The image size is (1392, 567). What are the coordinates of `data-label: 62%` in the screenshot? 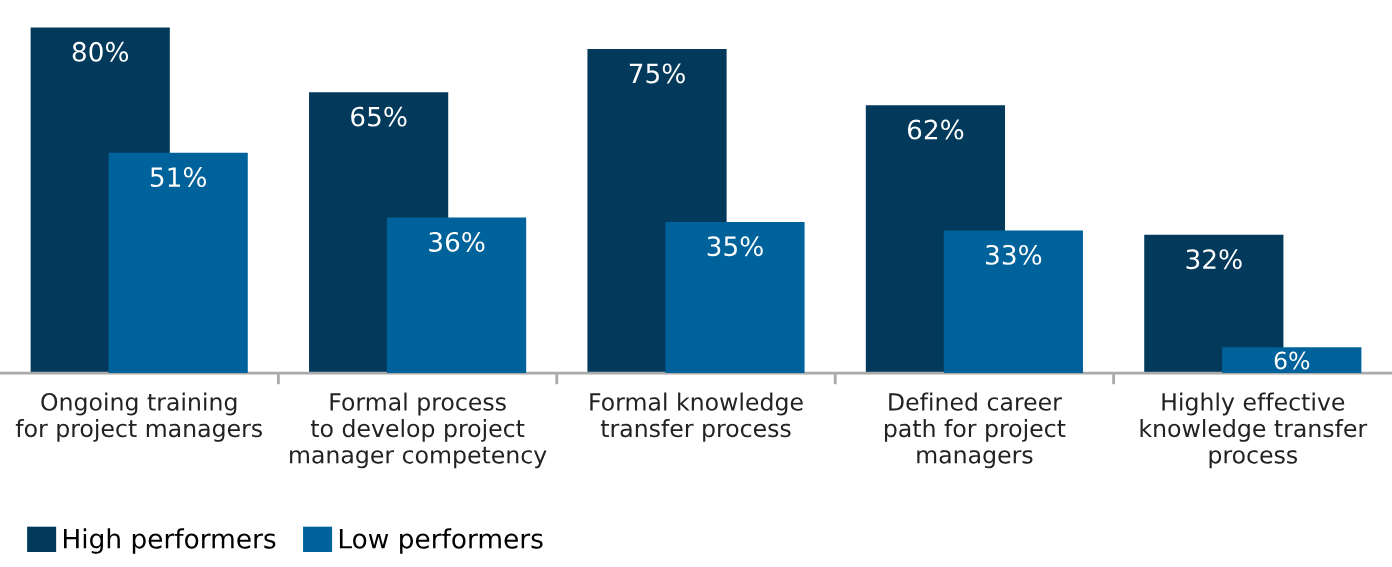 It's located at (935, 129).